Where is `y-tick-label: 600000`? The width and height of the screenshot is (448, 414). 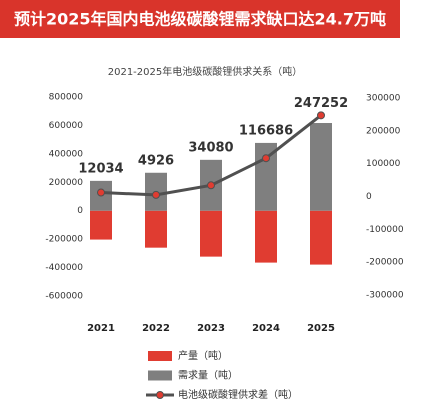
y-tick-label: 600000 is located at coordinates (66, 126).